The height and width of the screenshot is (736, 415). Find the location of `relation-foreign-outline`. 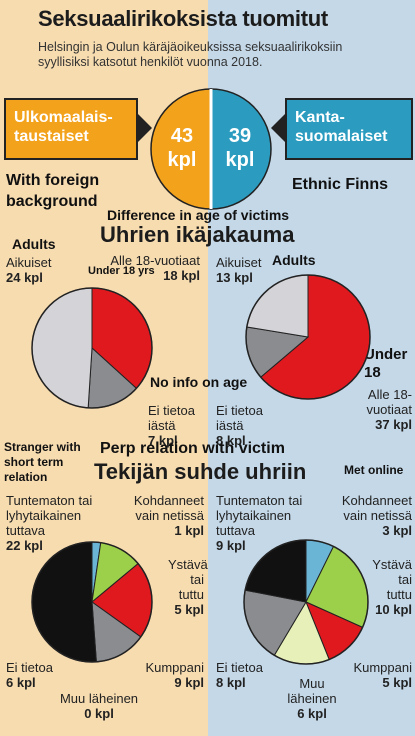

relation-foreign-outline is located at coordinates (92, 602).